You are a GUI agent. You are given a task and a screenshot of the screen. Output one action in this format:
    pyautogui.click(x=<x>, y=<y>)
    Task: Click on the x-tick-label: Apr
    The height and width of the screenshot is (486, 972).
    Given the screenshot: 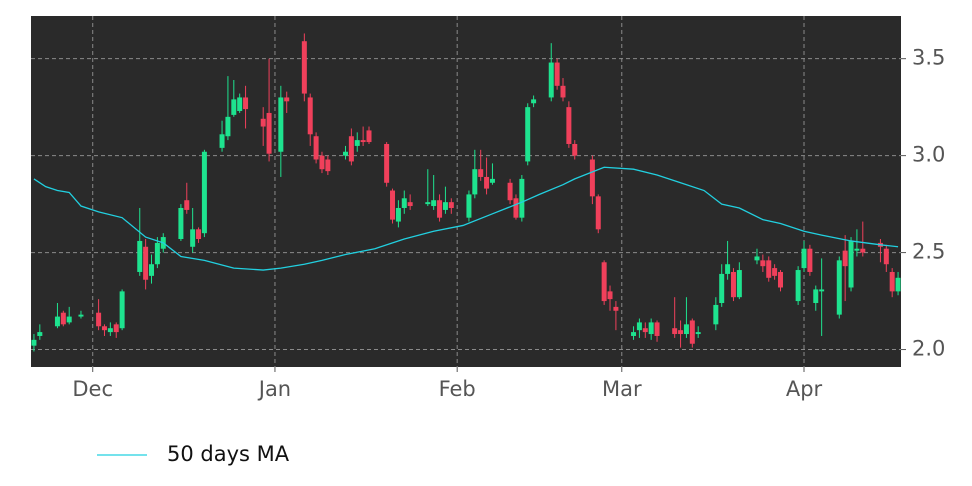 What is the action you would take?
    pyautogui.click(x=804, y=389)
    